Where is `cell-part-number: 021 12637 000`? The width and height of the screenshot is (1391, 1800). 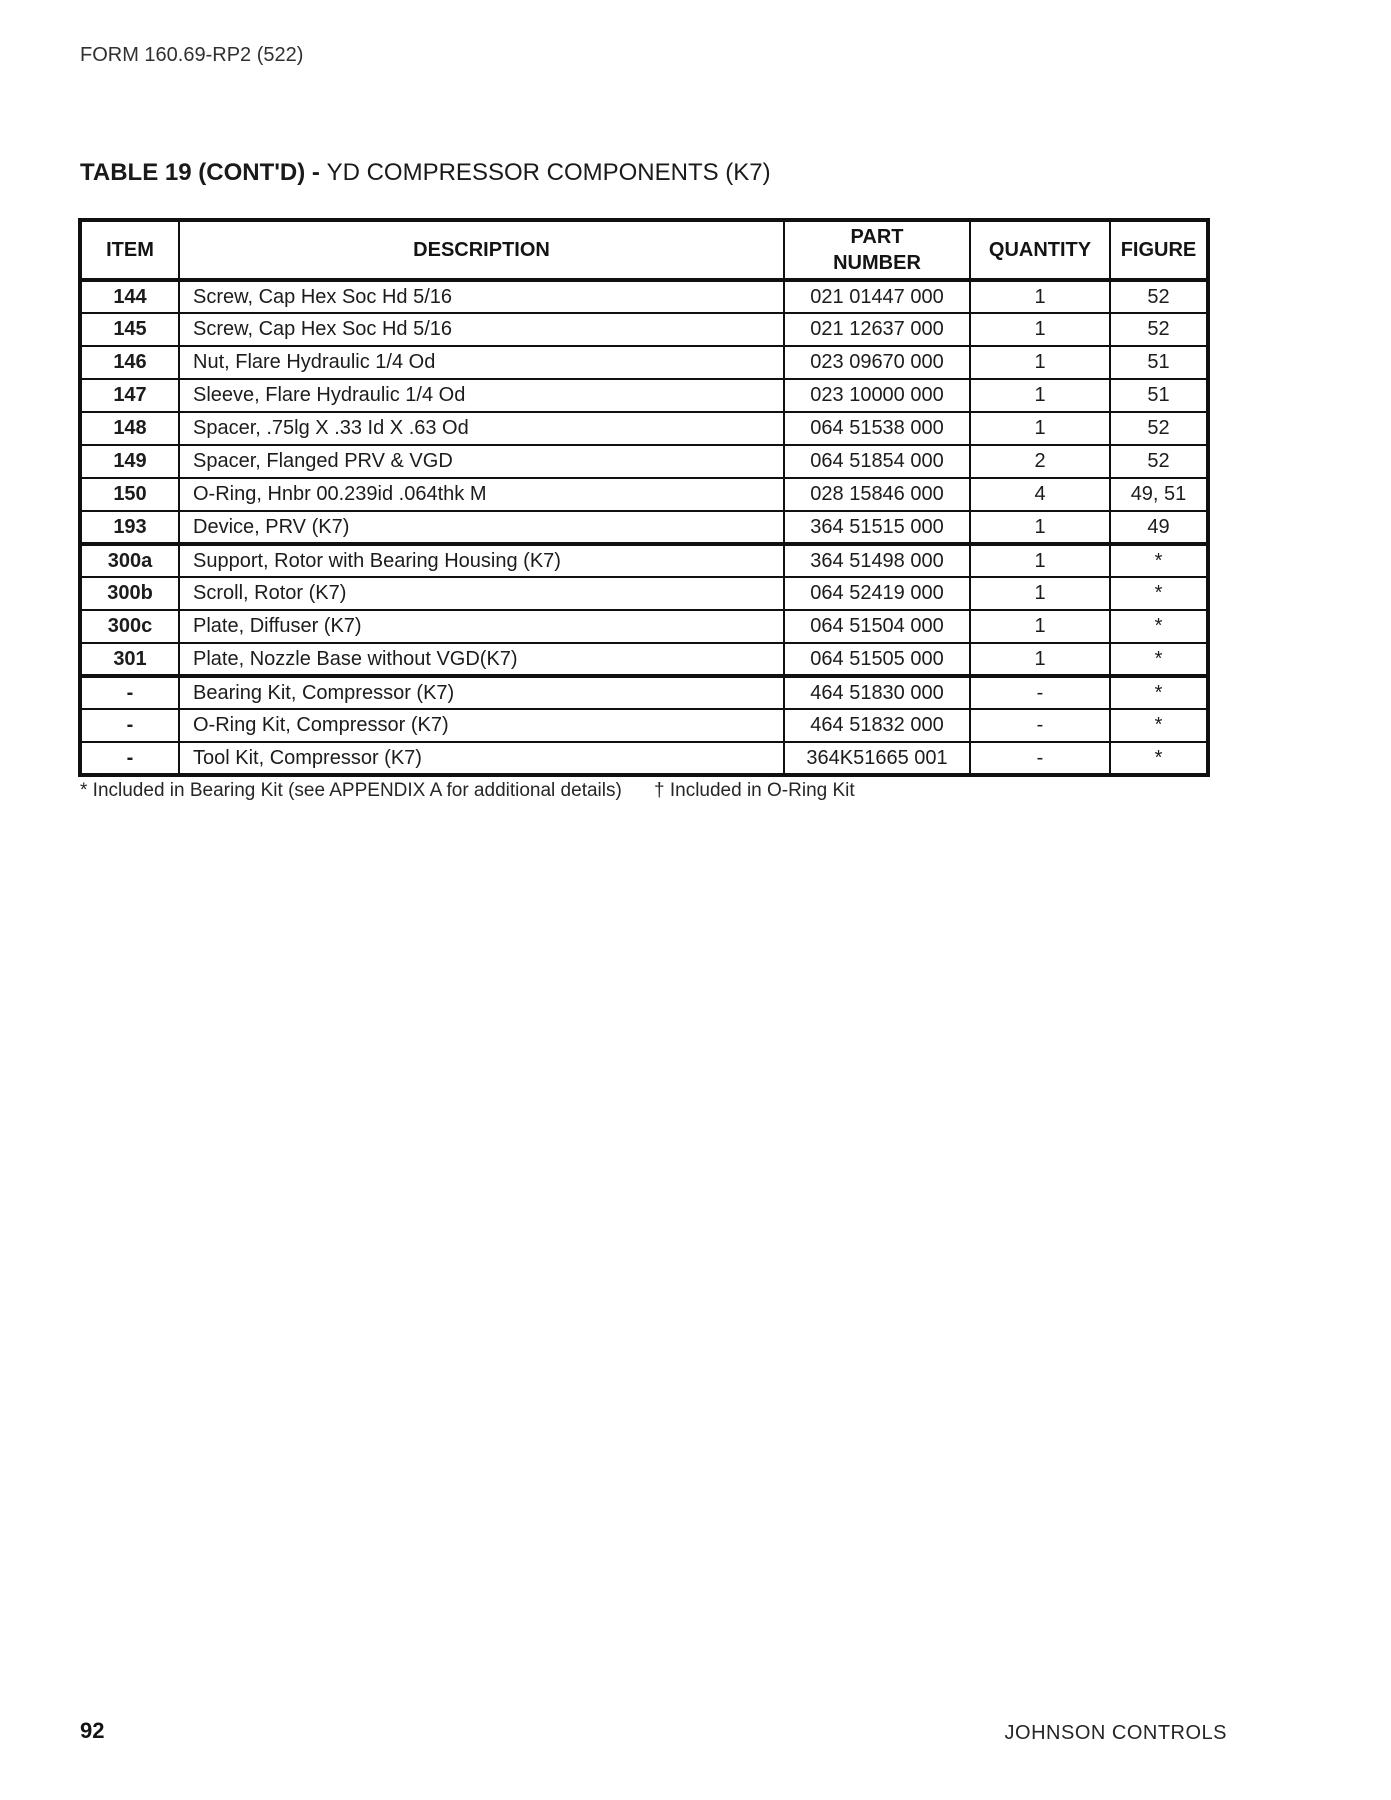
cell-part-number: 021 12637 000 is located at coordinates (877, 329).